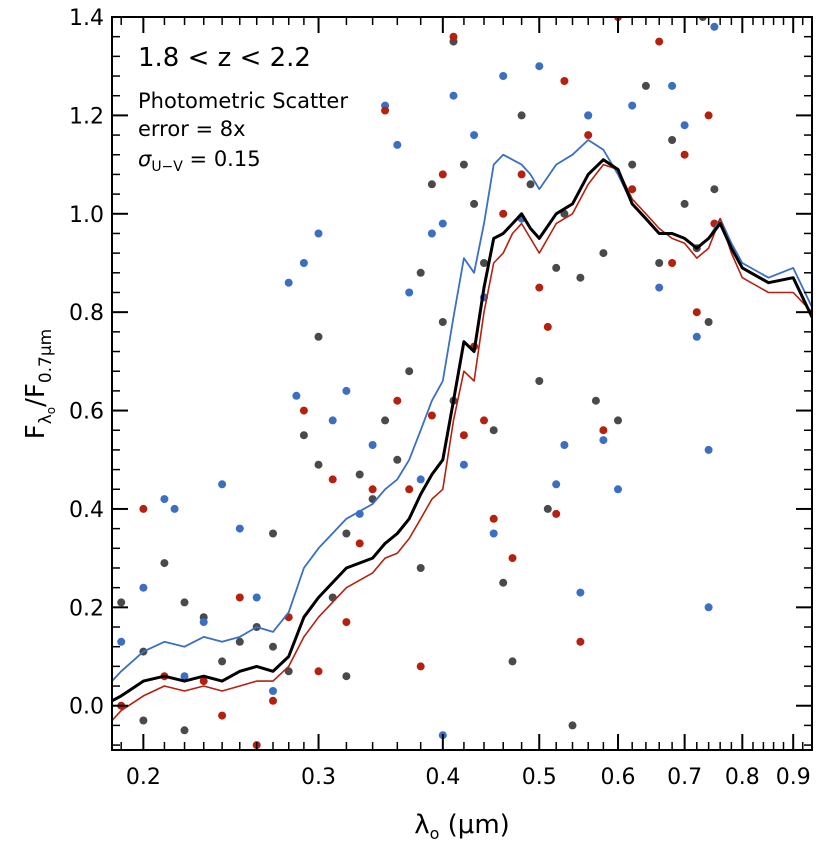 The height and width of the screenshot is (846, 830). What do you see at coordinates (222, 159) in the screenshot?
I see `sigma-value: = 0.15` at bounding box center [222, 159].